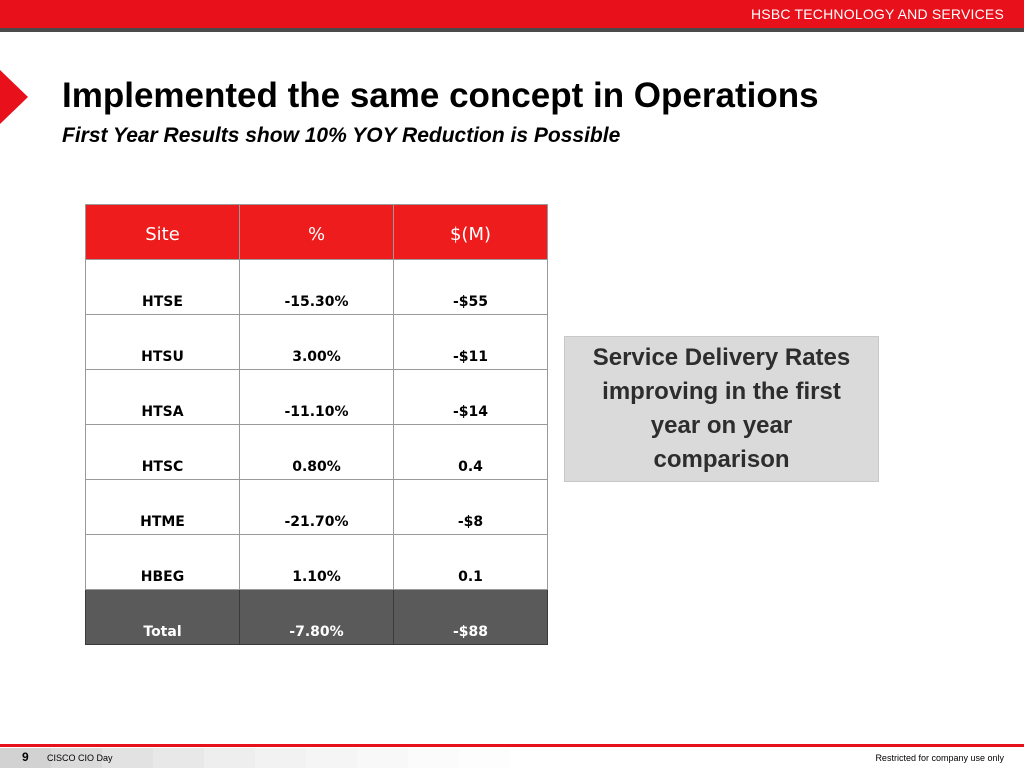 The height and width of the screenshot is (768, 1024). I want to click on site-cell: HTSA, so click(162, 397).